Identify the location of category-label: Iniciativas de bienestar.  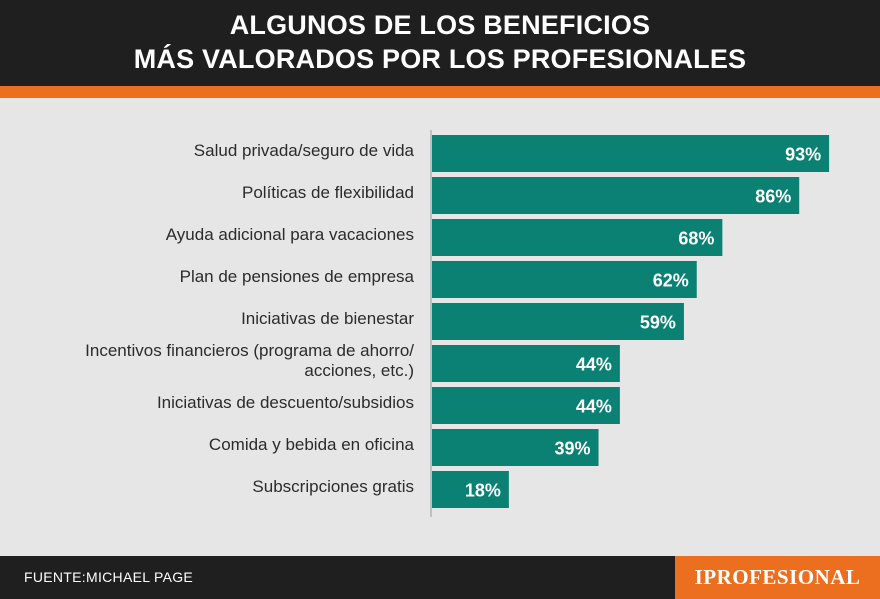
(327, 318).